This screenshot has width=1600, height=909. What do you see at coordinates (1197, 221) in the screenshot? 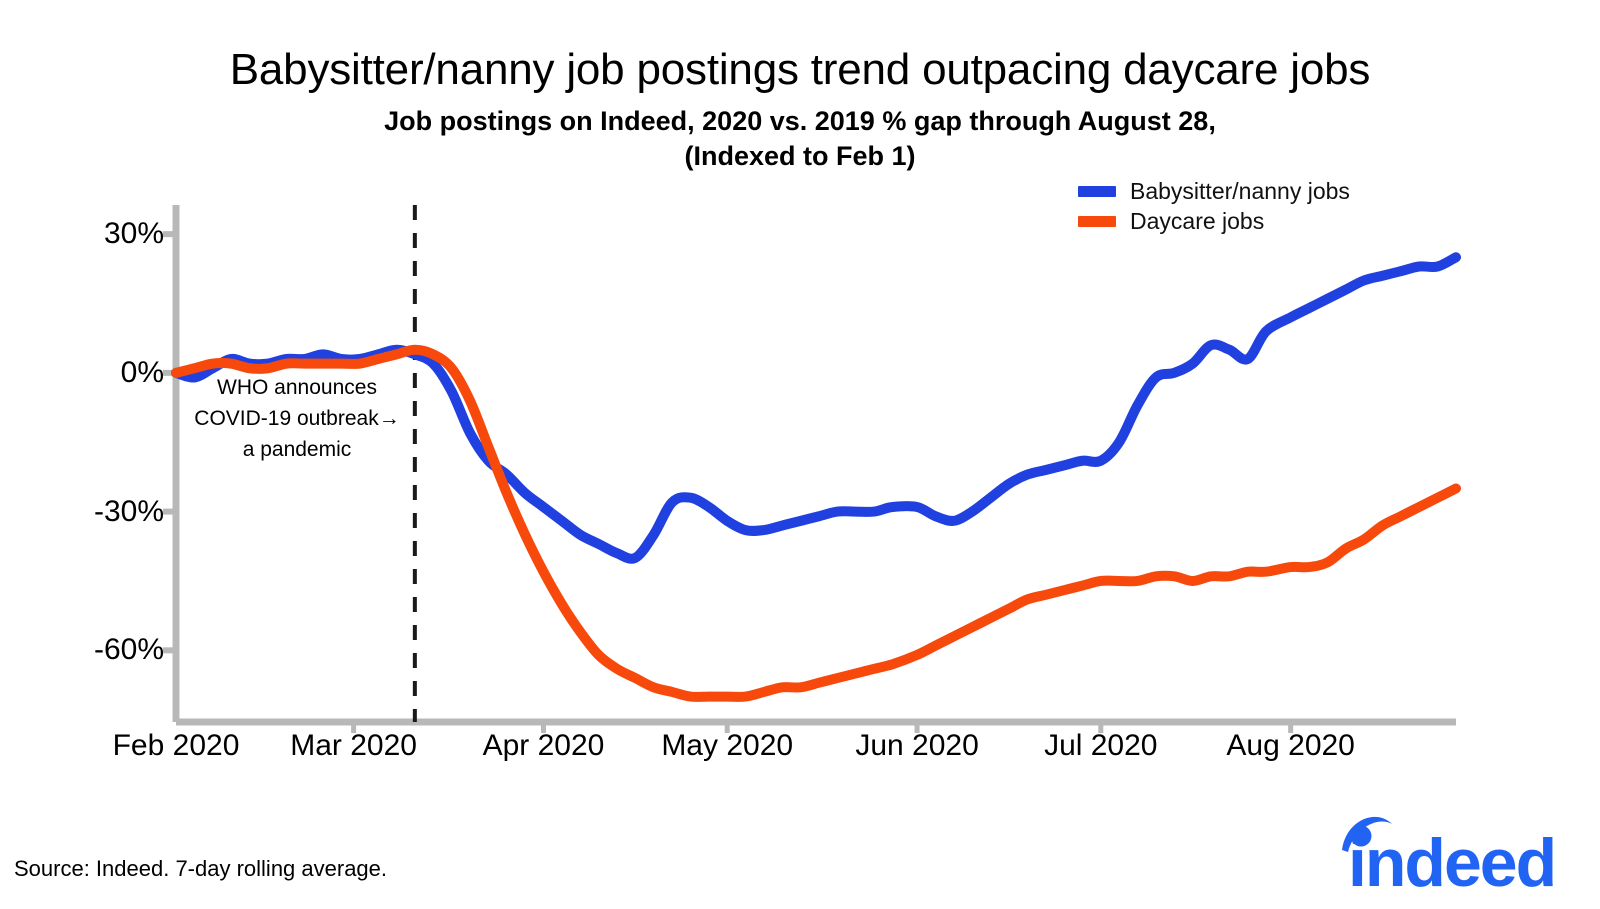
I see `legend-label-daycare: Daycare jobs` at bounding box center [1197, 221].